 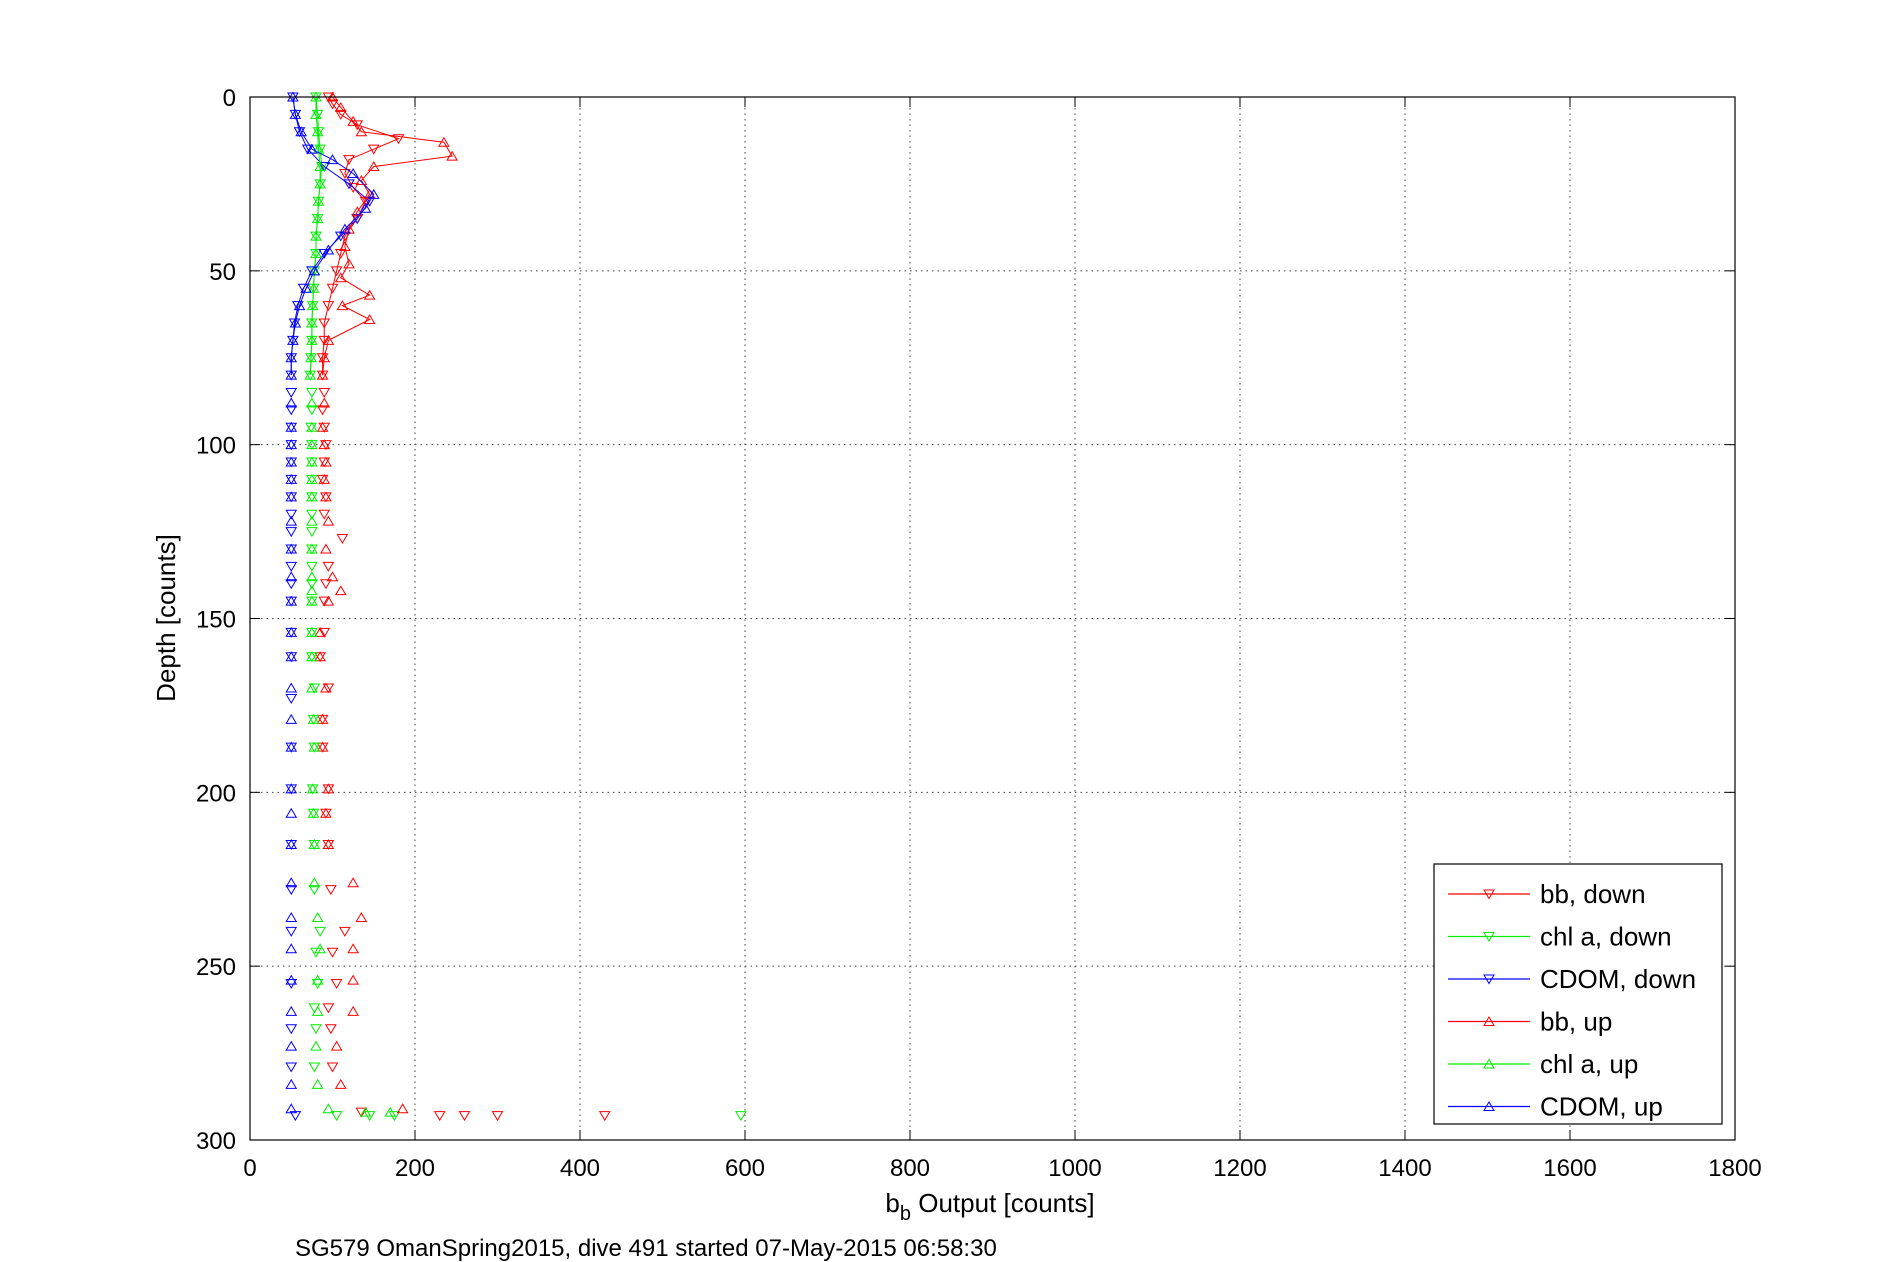 I want to click on legend-label: chl a, up, so click(x=1589, y=1064).